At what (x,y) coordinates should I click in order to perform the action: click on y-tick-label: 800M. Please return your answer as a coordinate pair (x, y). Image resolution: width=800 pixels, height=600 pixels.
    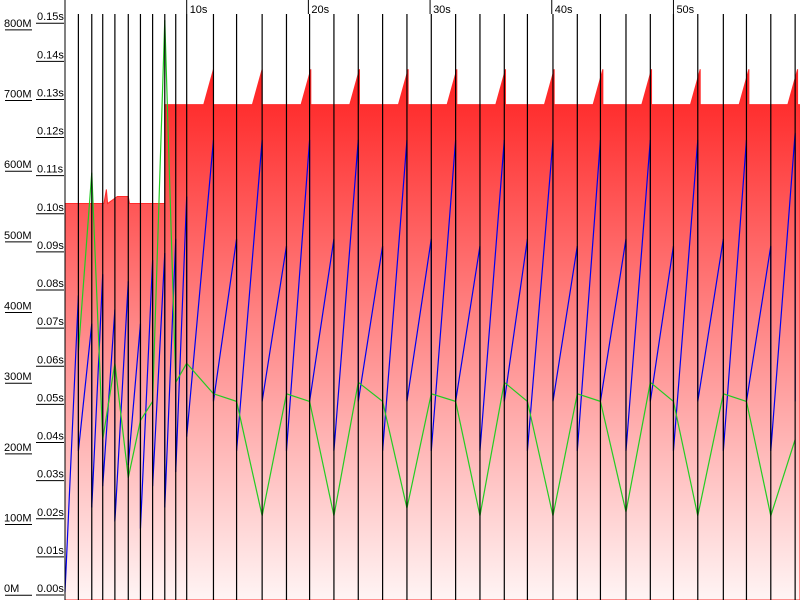
    Looking at the image, I should click on (18, 24).